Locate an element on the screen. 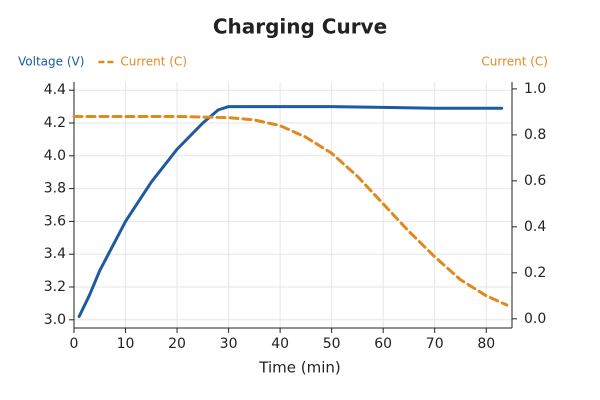 The height and width of the screenshot is (400, 600). x-tick-label: 40 is located at coordinates (280, 344).